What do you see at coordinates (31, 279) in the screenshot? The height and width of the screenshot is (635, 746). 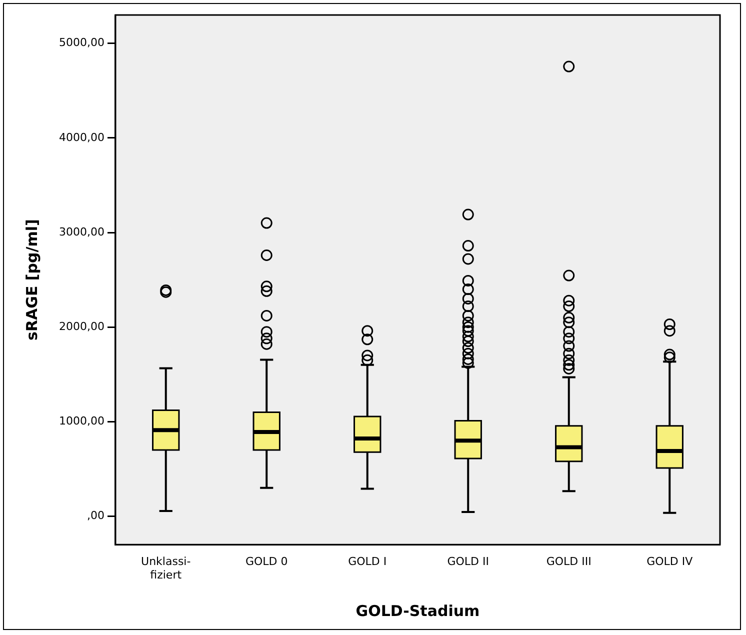 I see `y-axis-title: sRAGE [pg/ml]` at bounding box center [31, 279].